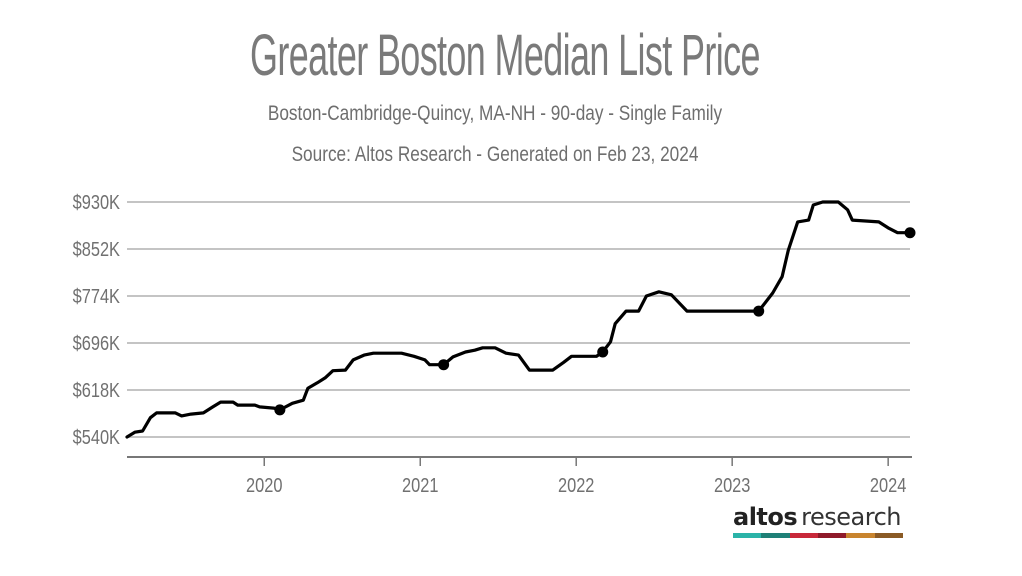 Image resolution: width=1022 pixels, height=576 pixels. What do you see at coordinates (96, 295) in the screenshot?
I see `y-tick-label: $774K` at bounding box center [96, 295].